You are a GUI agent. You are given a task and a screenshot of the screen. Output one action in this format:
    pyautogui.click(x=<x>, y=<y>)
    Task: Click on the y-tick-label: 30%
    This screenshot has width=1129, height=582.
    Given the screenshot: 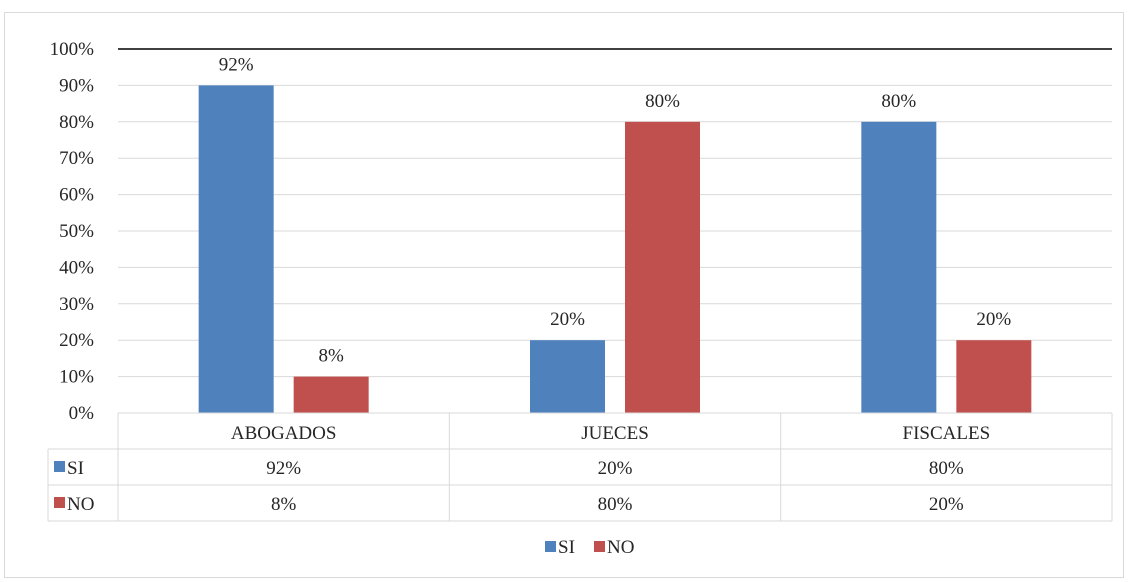 What is the action you would take?
    pyautogui.click(x=76, y=304)
    